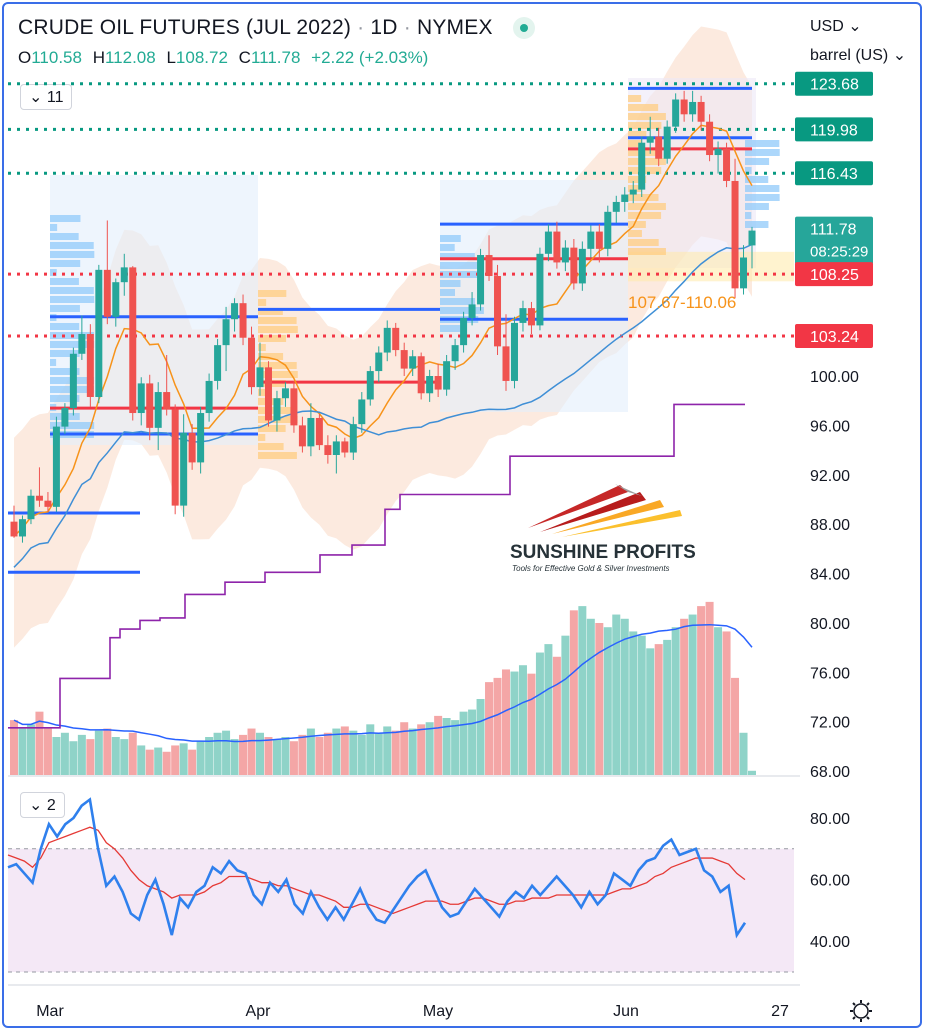 The height and width of the screenshot is (1032, 926). I want to click on price-label-value: 103.24, so click(834, 337).